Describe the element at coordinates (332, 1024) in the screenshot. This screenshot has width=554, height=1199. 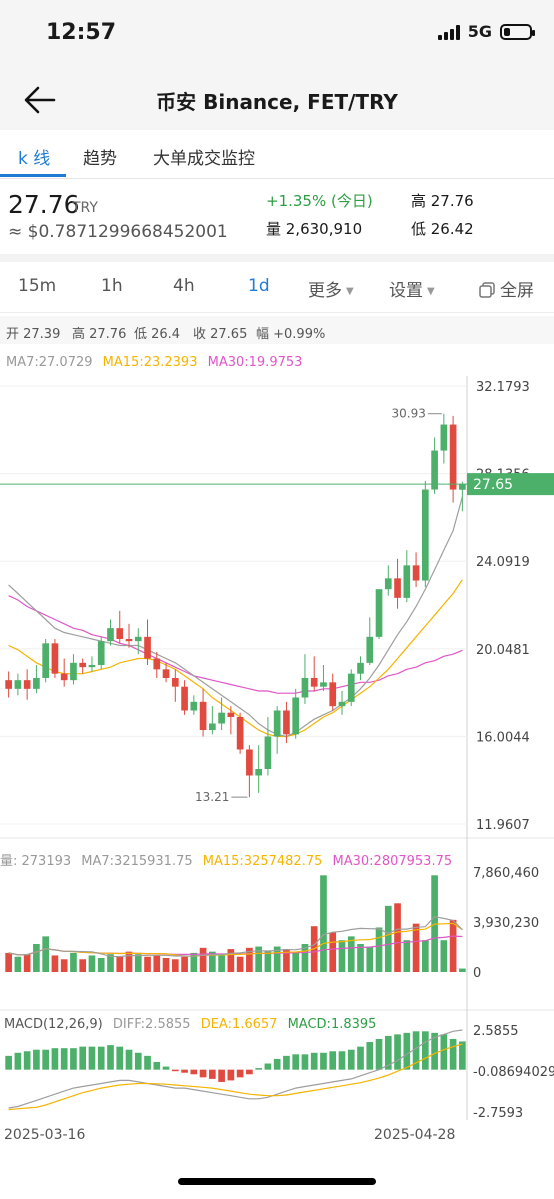
I see `macd-value-label: MACD:1.8395` at that location.